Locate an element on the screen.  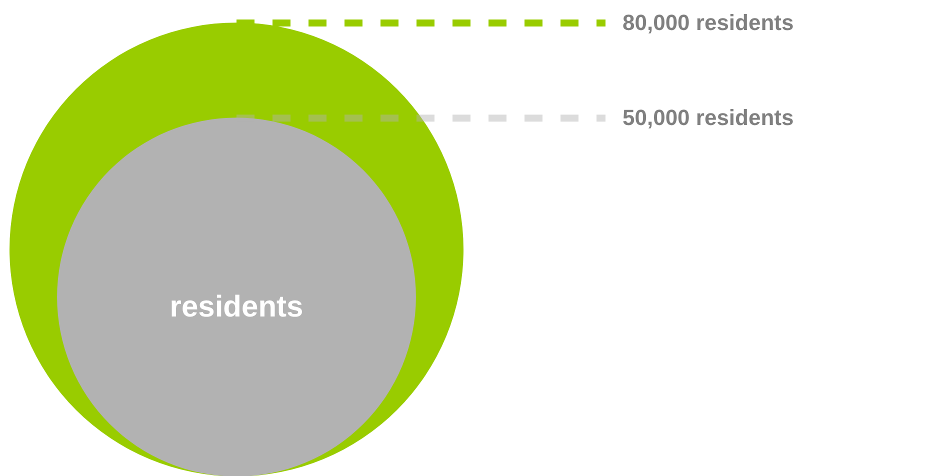
data-label: 80,000 residents is located at coordinates (708, 22).